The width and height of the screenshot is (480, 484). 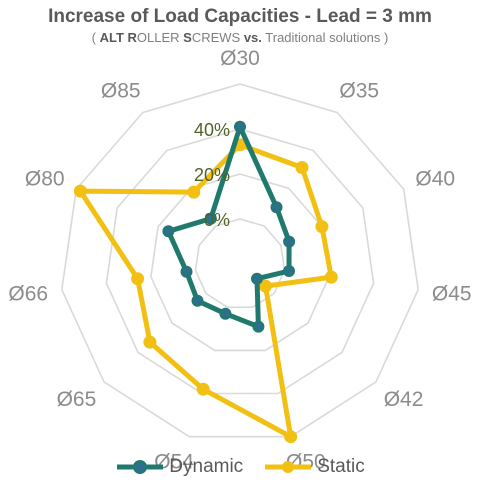 I want to click on subtitle-part: CREWS, so click(x=217, y=37).